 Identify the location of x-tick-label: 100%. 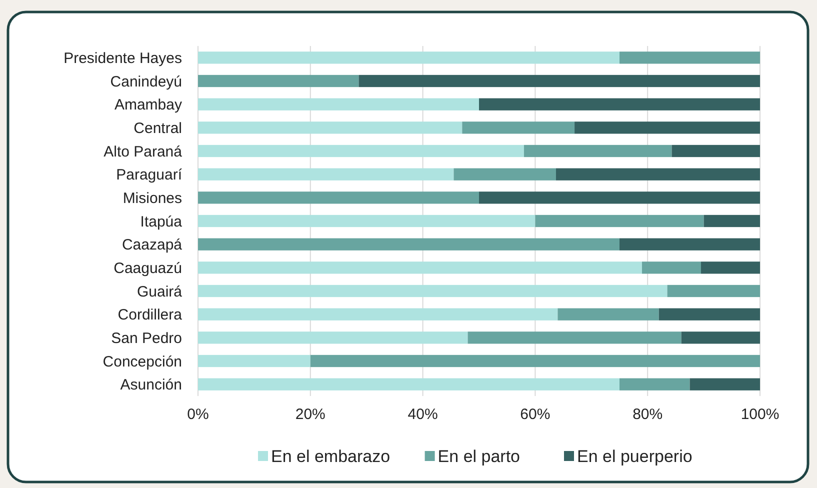
(760, 414).